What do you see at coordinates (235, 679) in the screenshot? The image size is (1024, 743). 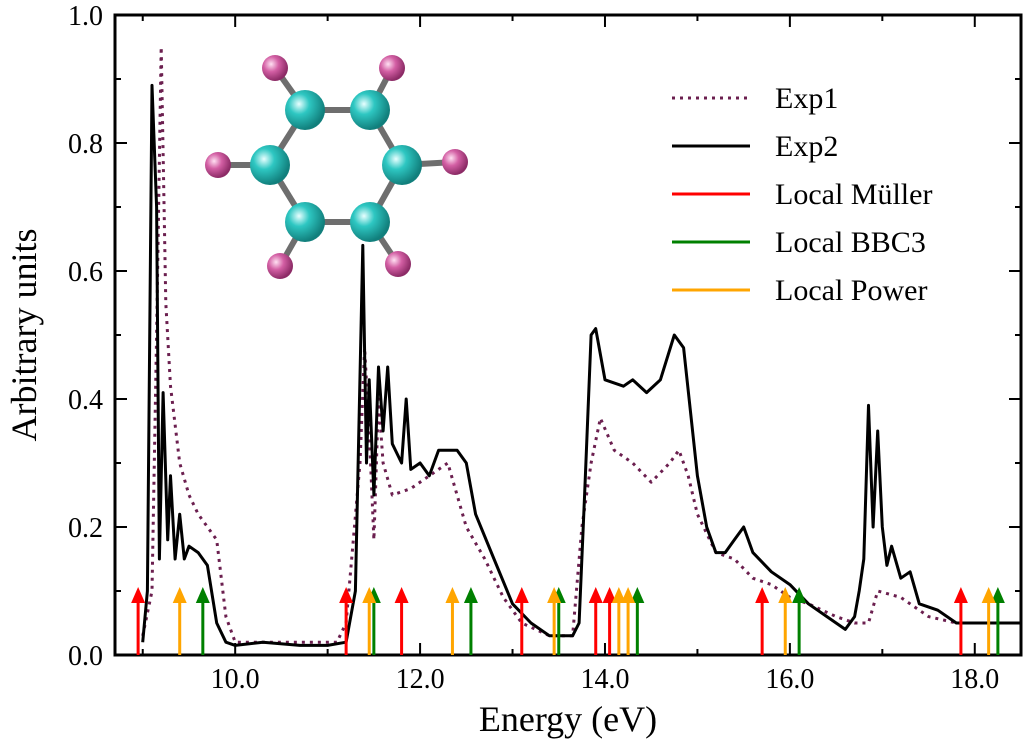 I see `x-tick-label: 10.0` at bounding box center [235, 679].